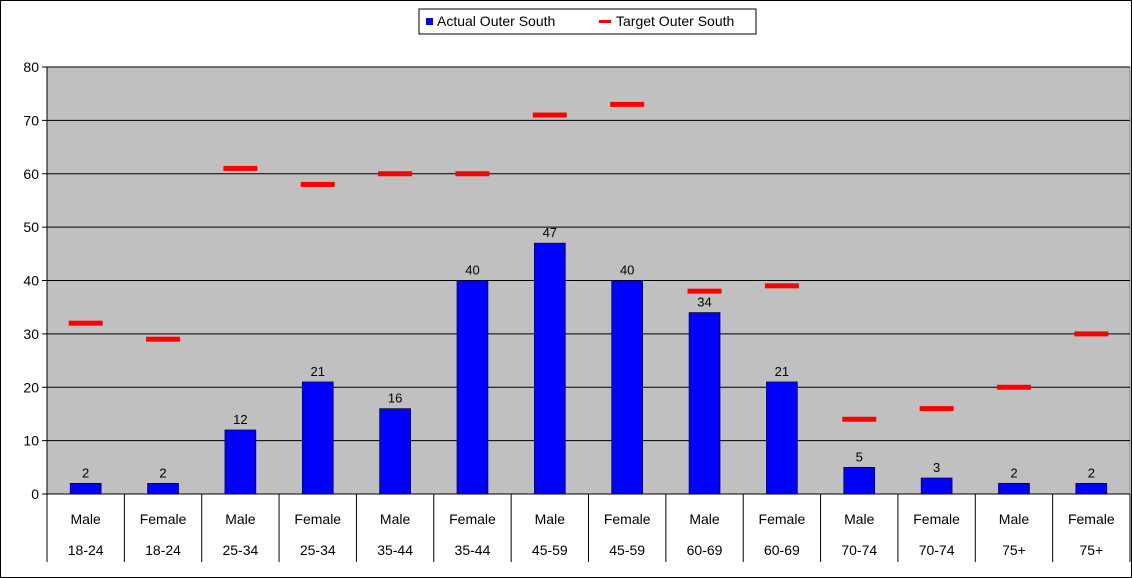  I want to click on data-label-actual: 34, so click(704, 302).